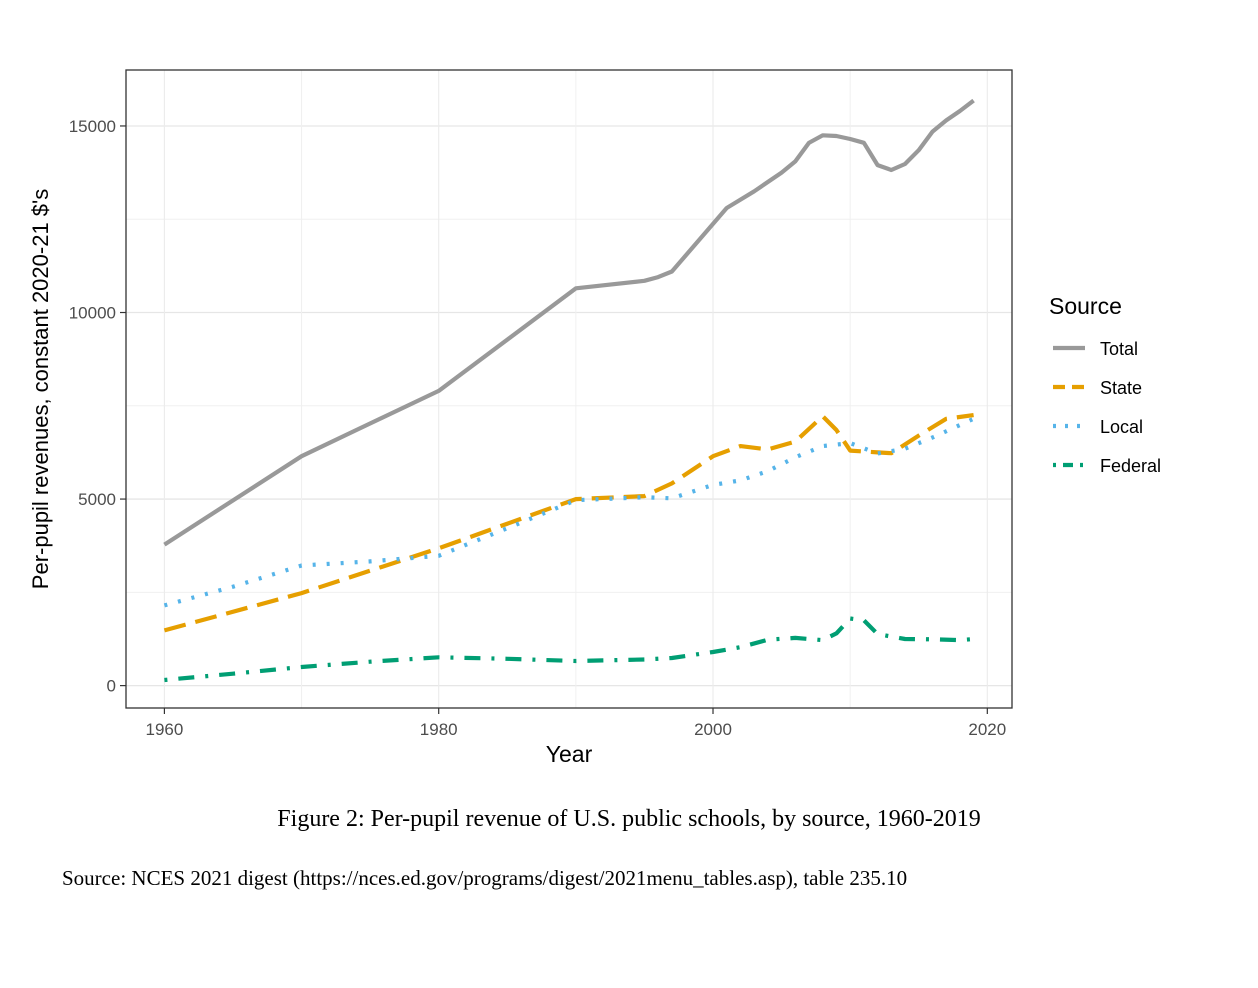 The width and height of the screenshot is (1258, 988). What do you see at coordinates (1085, 306) in the screenshot?
I see `legend-title: Source` at bounding box center [1085, 306].